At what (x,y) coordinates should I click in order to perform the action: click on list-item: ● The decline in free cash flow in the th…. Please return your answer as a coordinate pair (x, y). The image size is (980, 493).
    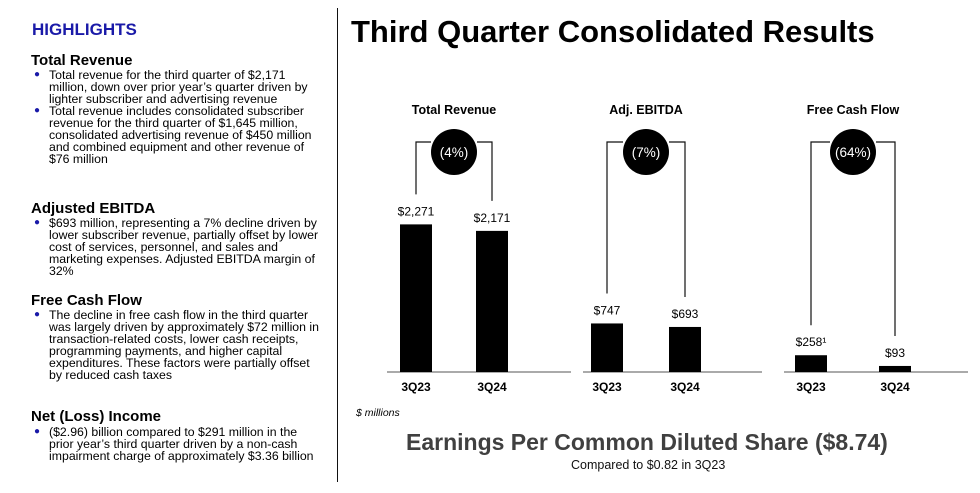
    Looking at the image, I should click on (176, 345).